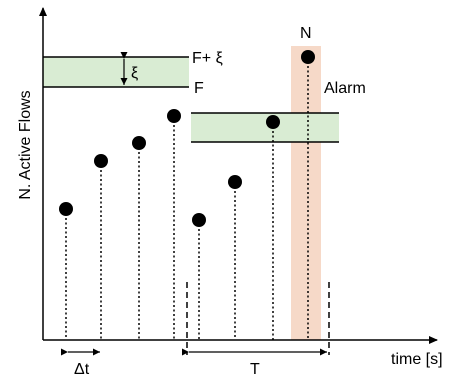 This screenshot has height=379, width=468. Describe the element at coordinates (306, 33) in the screenshot. I see `point-n-label: N` at that location.